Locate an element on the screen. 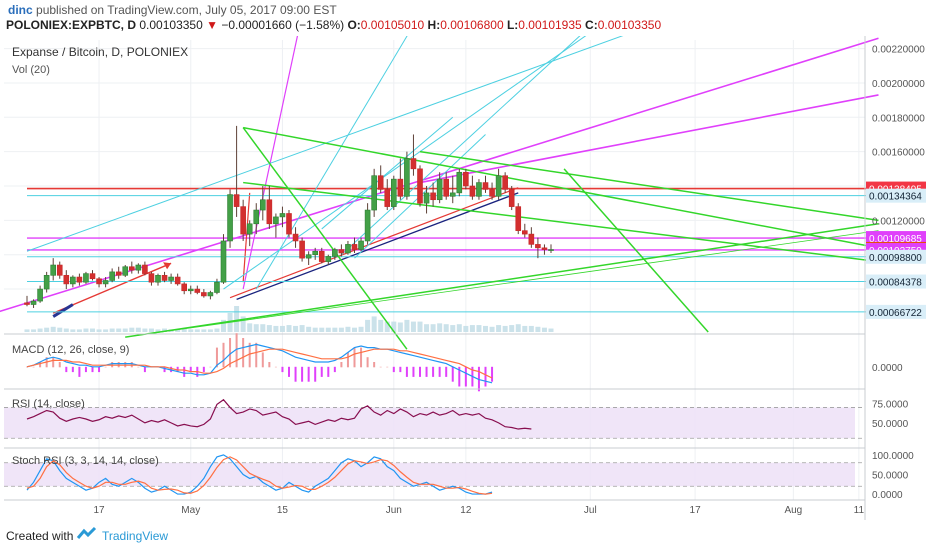  volume-indicator-label: Vol (20) is located at coordinates (31, 70).